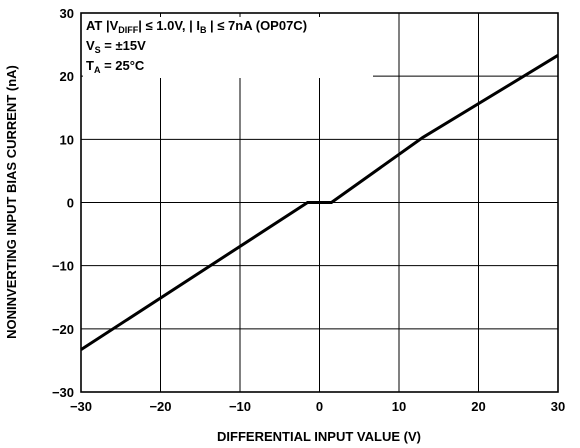 The height and width of the screenshot is (448, 580). Describe the element at coordinates (399, 406) in the screenshot. I see `x-tick-label: 10` at that location.